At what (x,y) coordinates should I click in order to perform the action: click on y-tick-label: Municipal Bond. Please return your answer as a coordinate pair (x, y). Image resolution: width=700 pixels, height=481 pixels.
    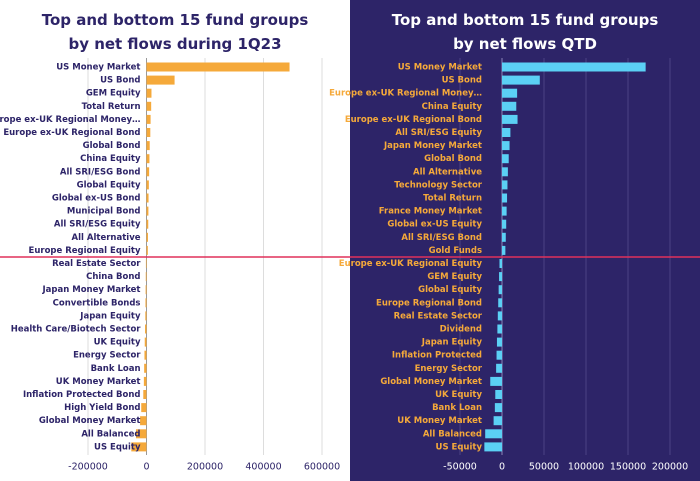
    Looking at the image, I should click on (104, 212).